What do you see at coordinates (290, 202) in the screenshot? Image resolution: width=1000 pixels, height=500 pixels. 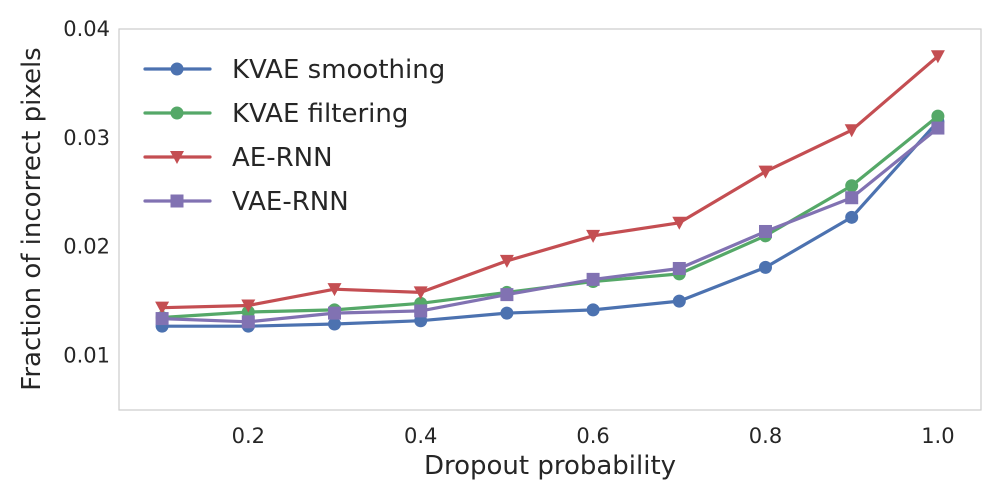 I see `legend-label: VAE-RNN` at bounding box center [290, 202].